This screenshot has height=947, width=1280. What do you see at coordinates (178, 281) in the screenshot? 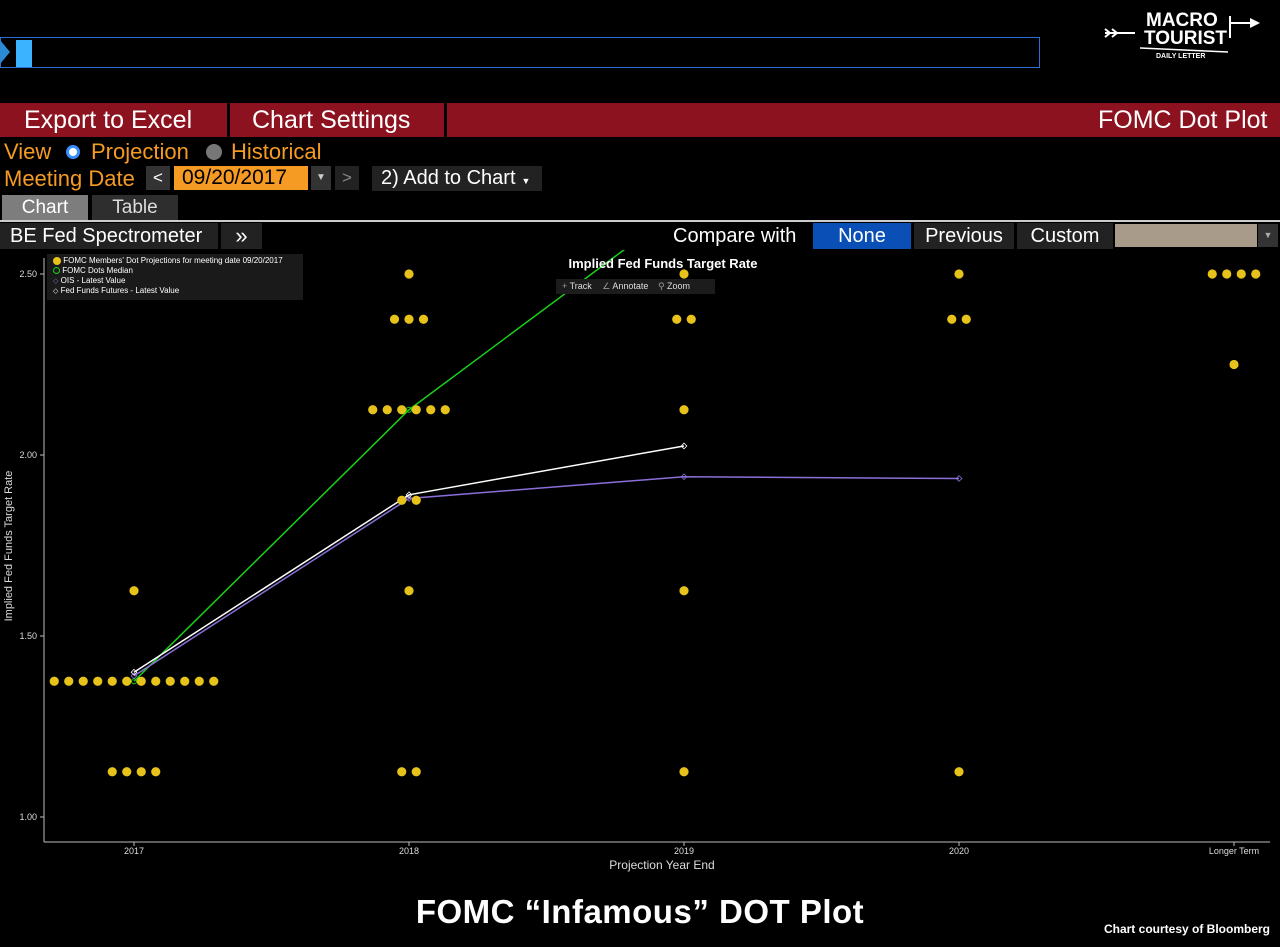
I see `legend-item: ◇ OIS - Latest Value` at bounding box center [178, 281].